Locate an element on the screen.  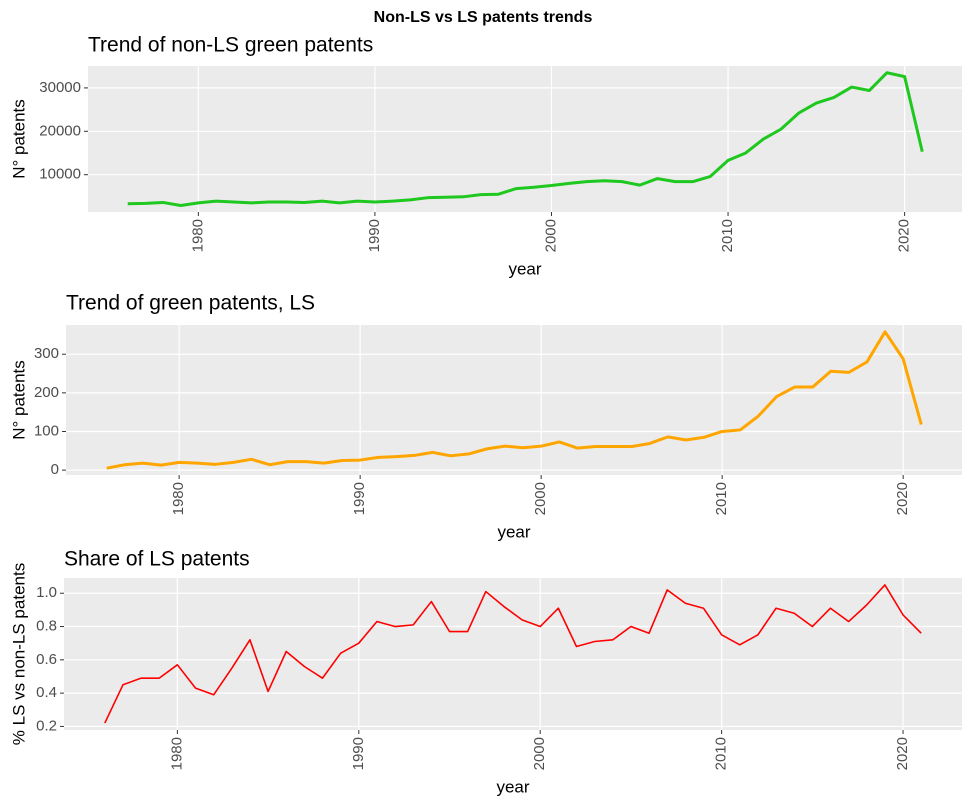
y-tick-label: 100 is located at coordinates (46, 430).